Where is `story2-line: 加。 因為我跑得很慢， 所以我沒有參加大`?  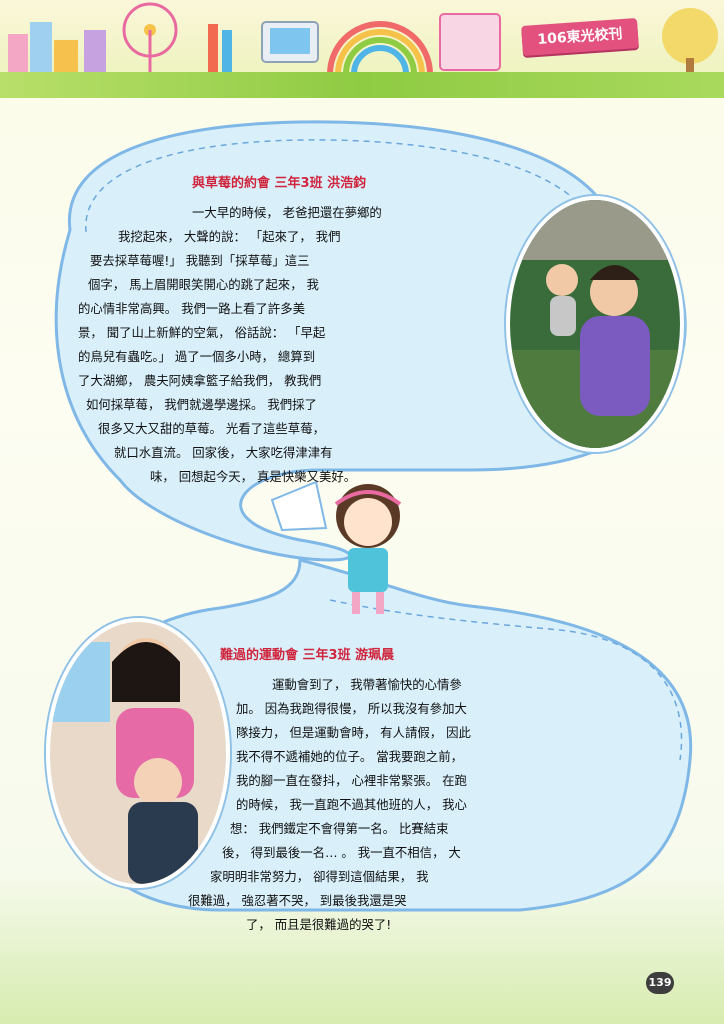 story2-line: 加。 因為我跑得很慢， 所以我沒有參加大 is located at coordinates (351, 708).